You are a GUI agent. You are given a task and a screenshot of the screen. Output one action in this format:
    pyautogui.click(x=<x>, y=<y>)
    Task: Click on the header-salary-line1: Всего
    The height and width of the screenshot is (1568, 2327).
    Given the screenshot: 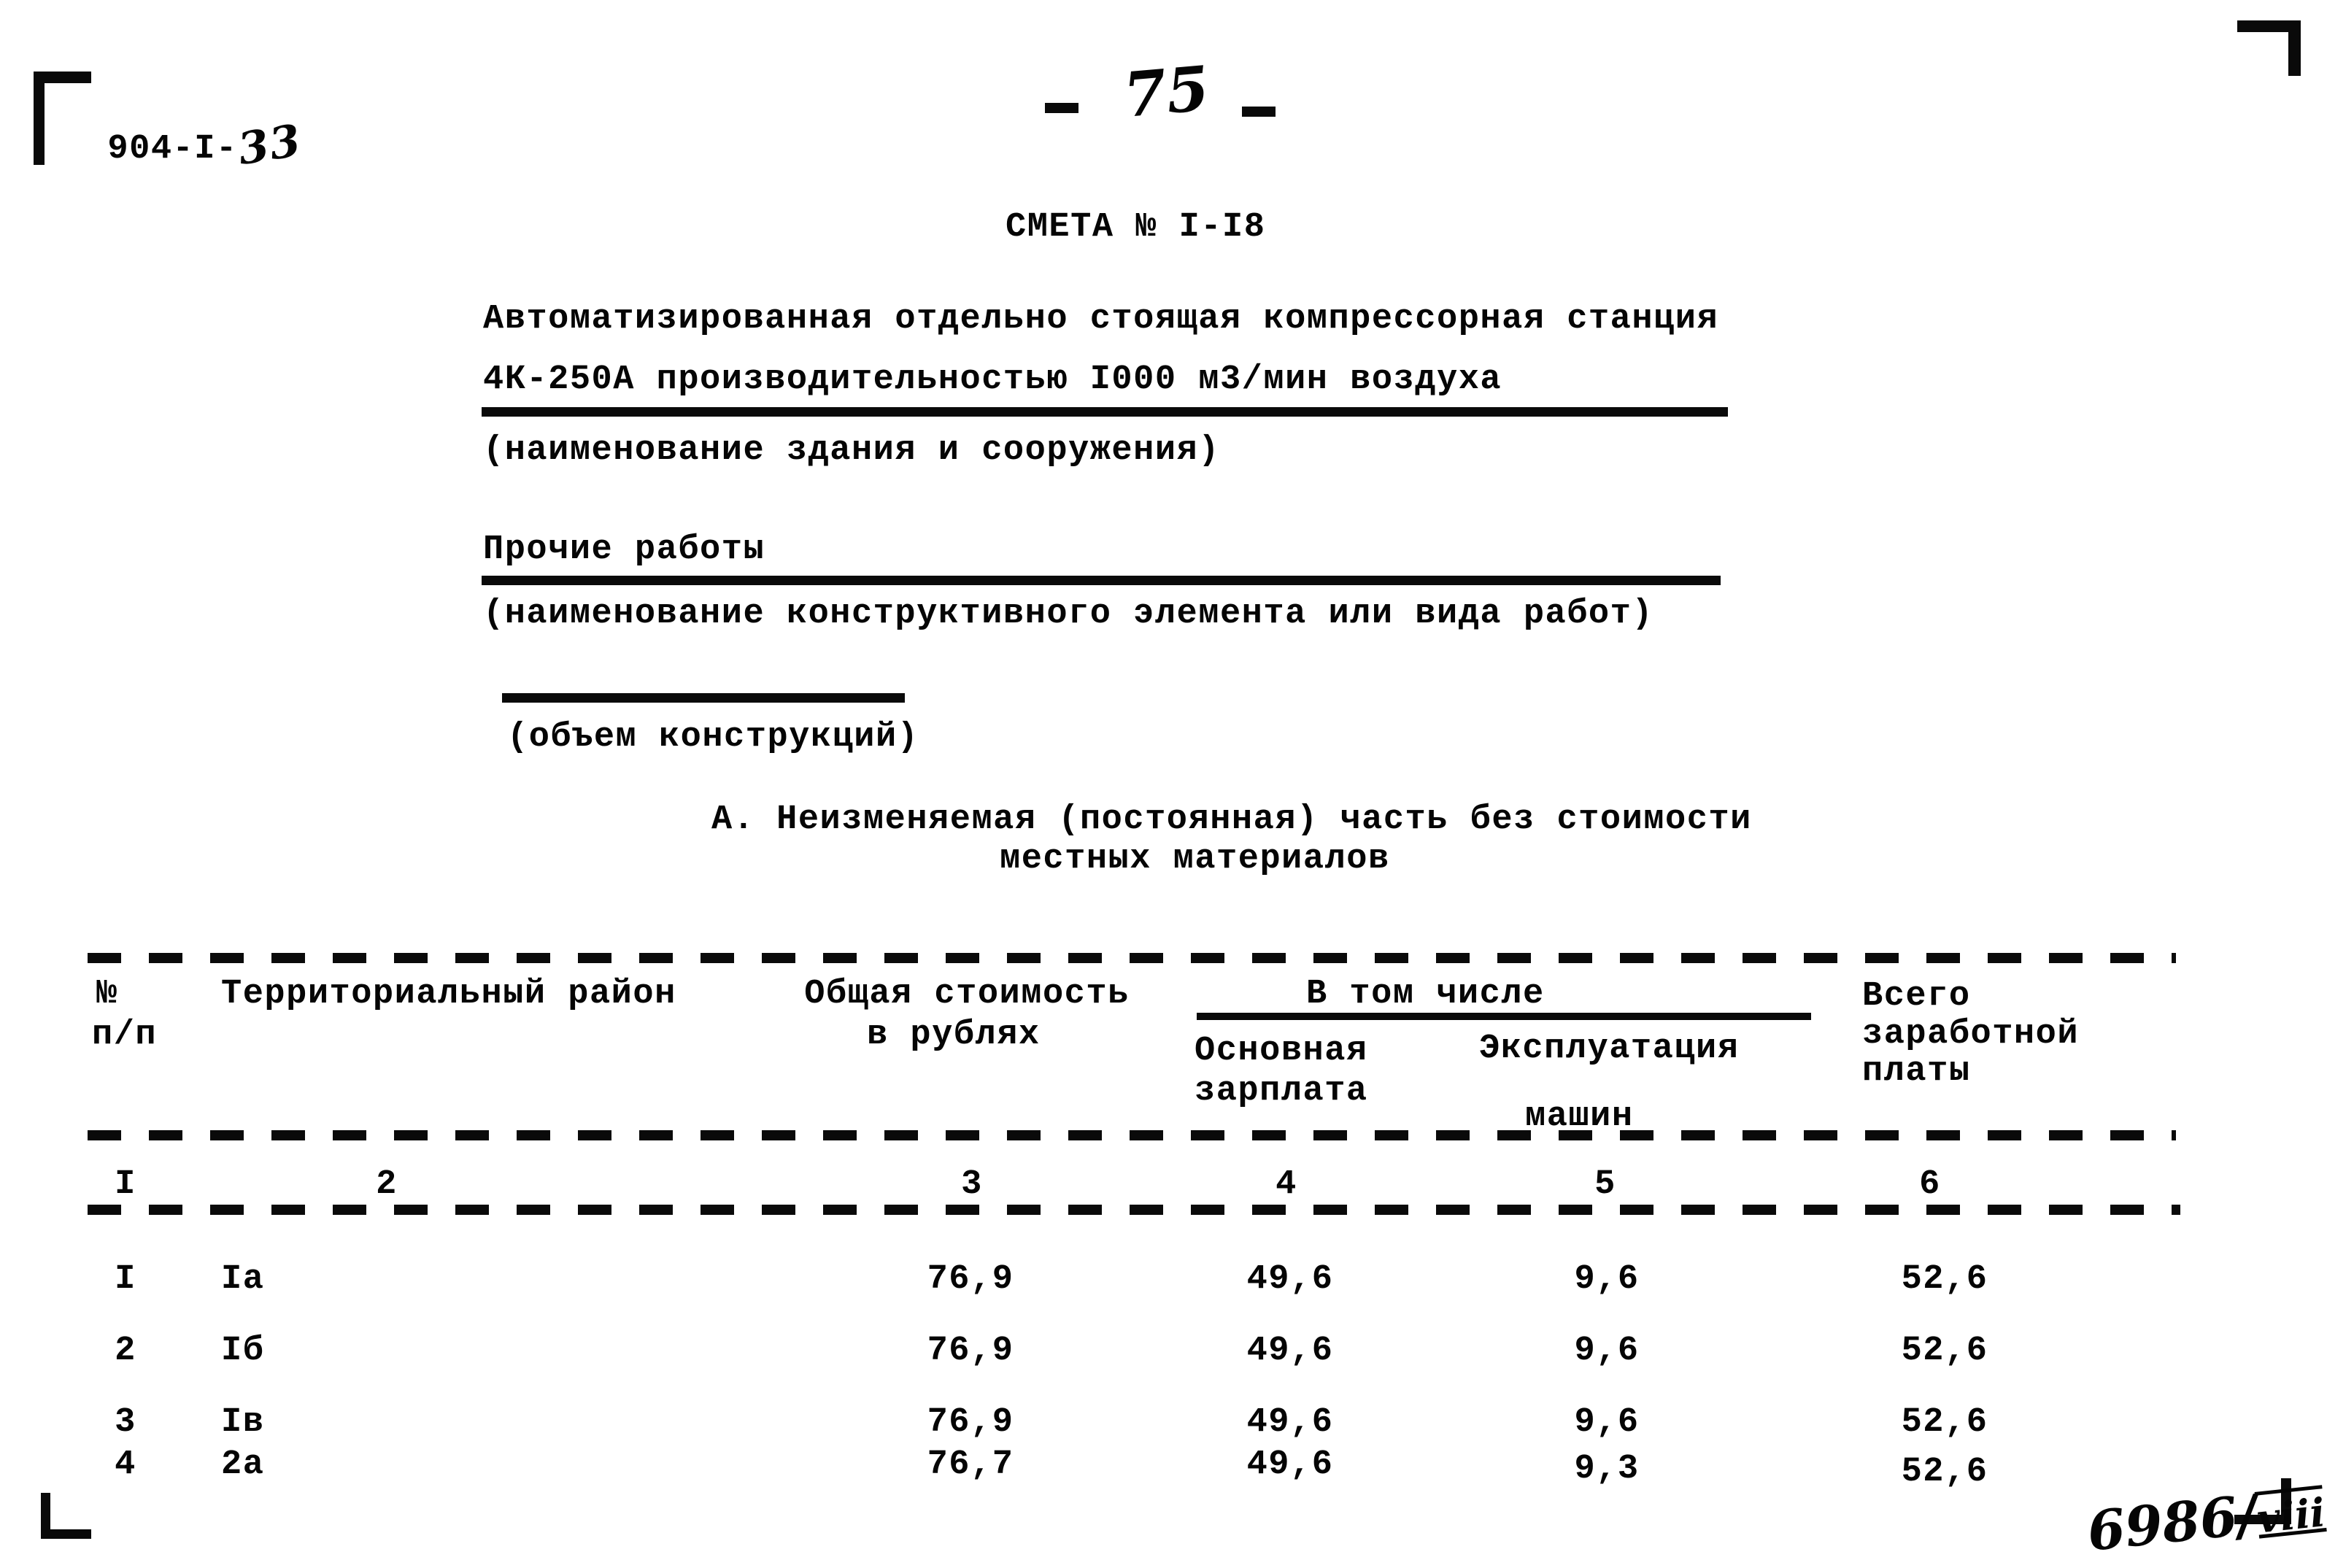 What is the action you would take?
    pyautogui.click(x=1917, y=996)
    